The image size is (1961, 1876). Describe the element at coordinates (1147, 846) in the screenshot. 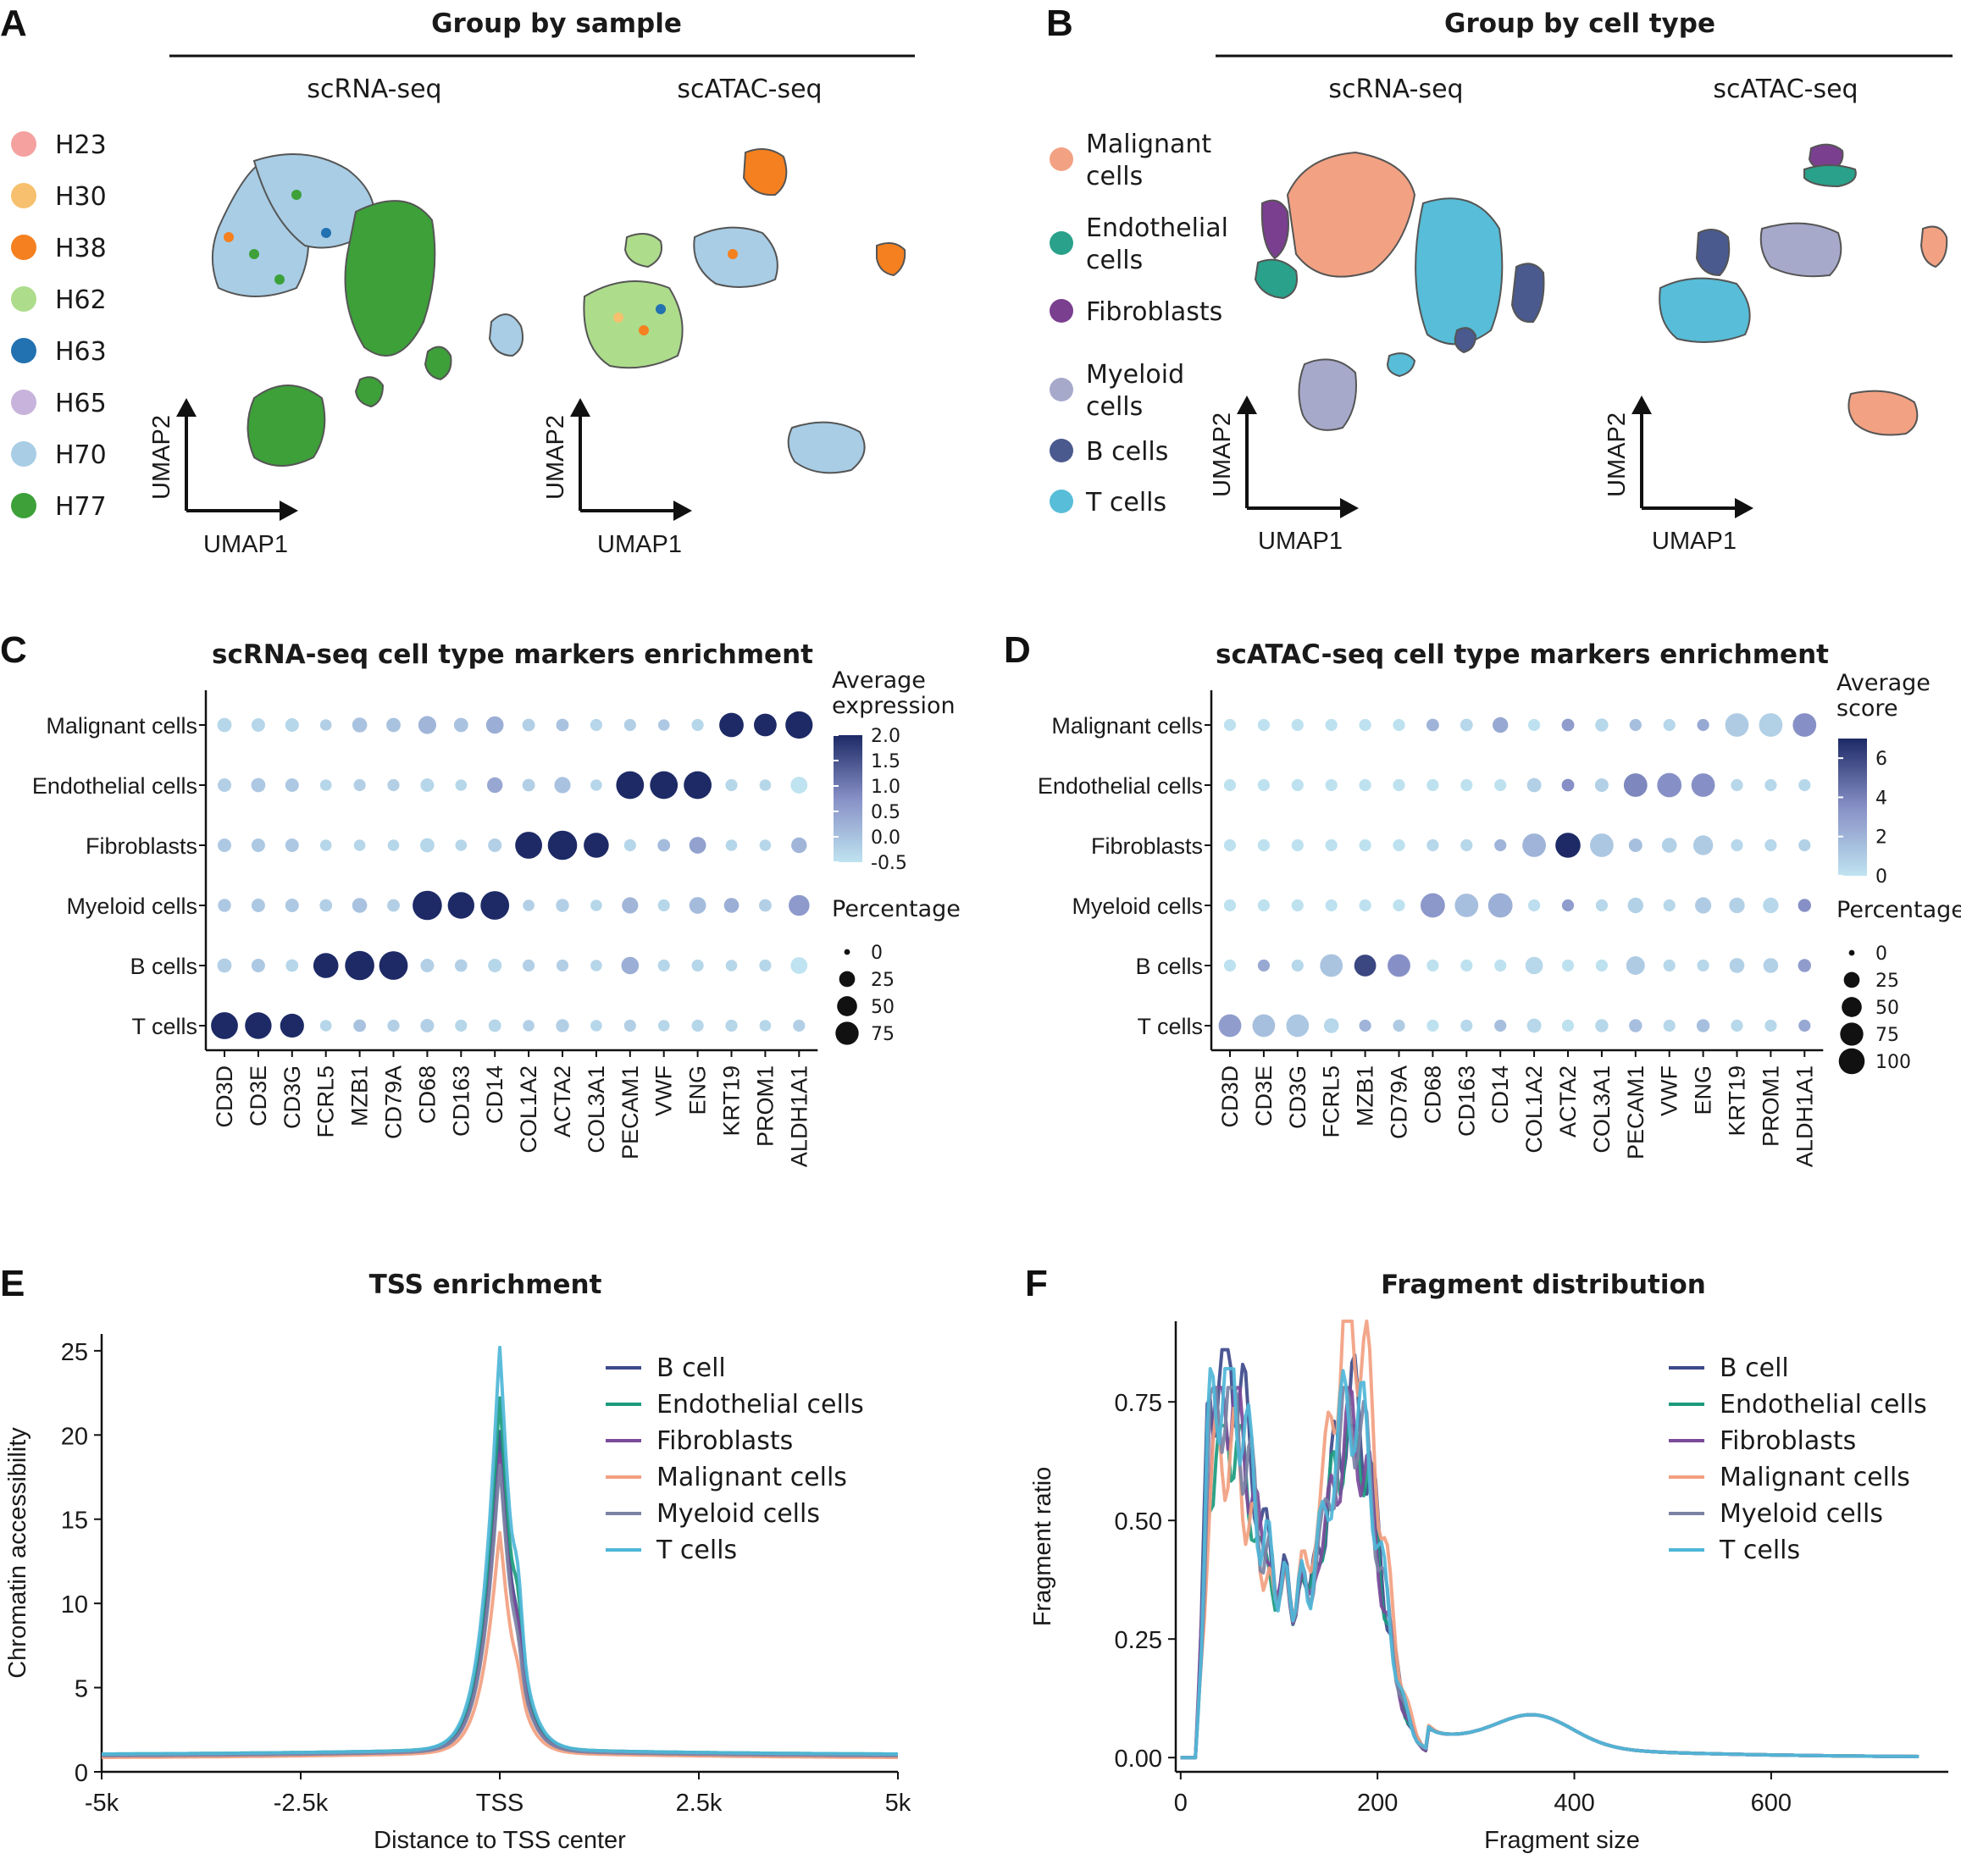

I see `row-label: Fibroblasts` at that location.